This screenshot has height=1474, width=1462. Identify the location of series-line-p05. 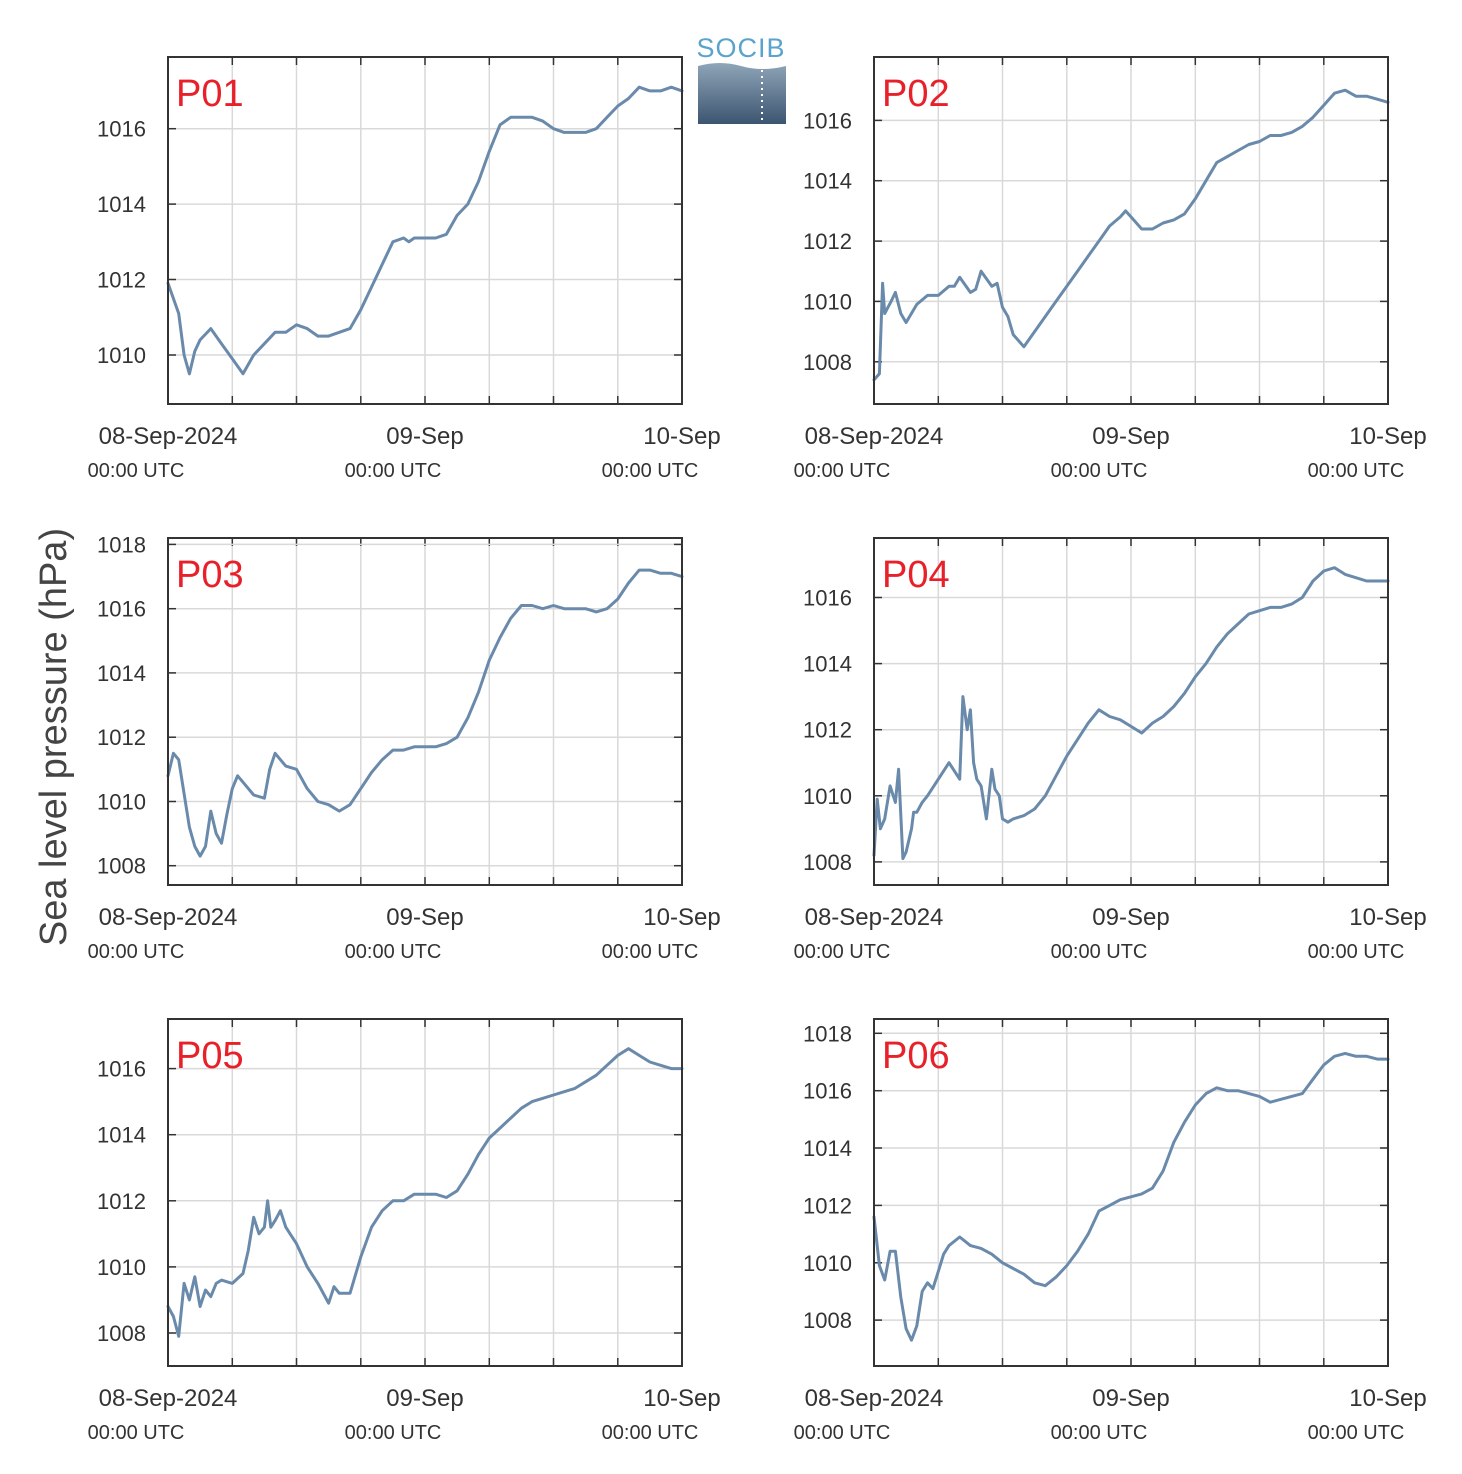
(425, 1192).